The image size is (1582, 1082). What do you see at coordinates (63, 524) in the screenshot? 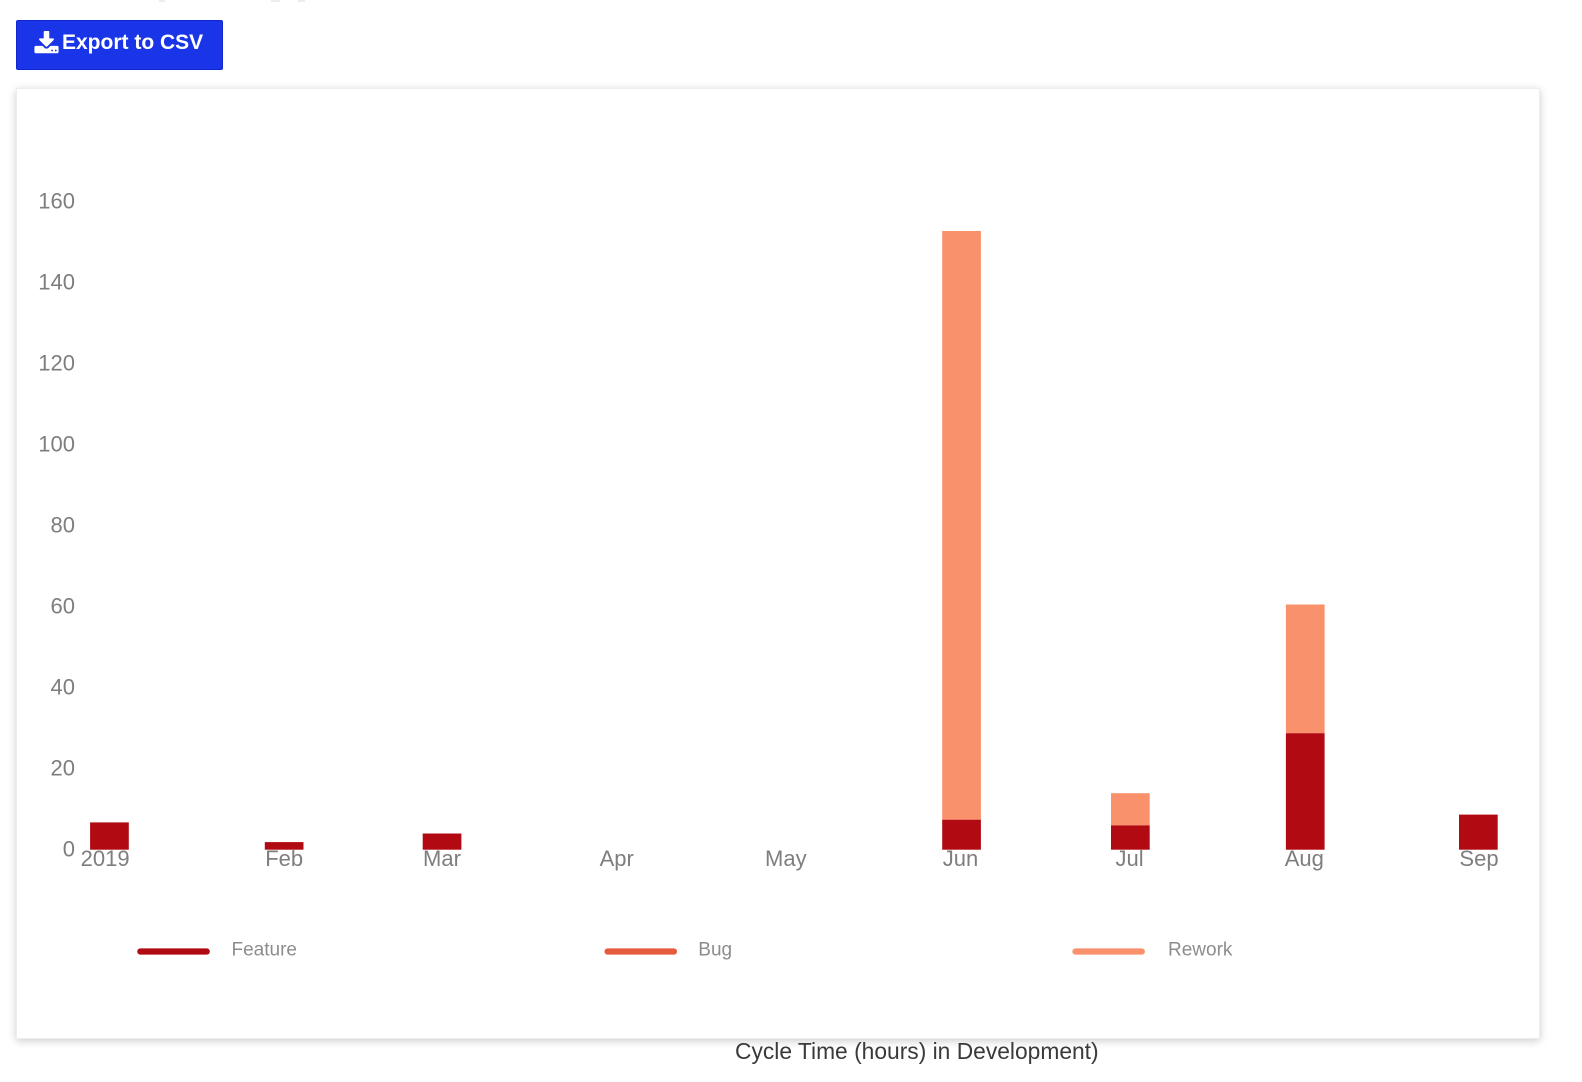
I see `svg-text: 80` at bounding box center [63, 524].